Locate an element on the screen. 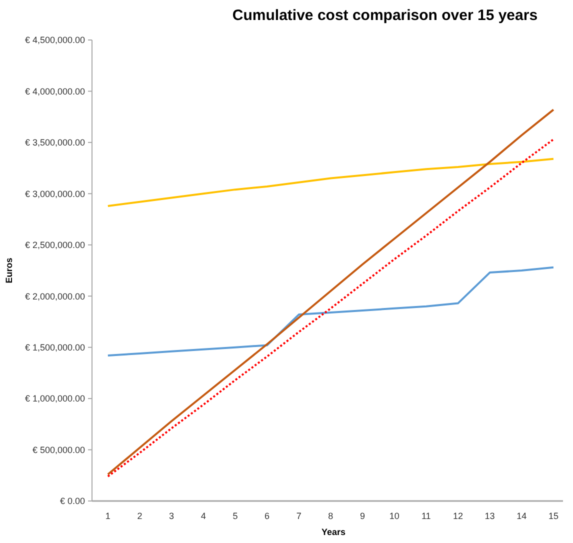 This screenshot has width=573, height=543. y-tick-label: € 3,500,000.00 is located at coordinates (54, 143).